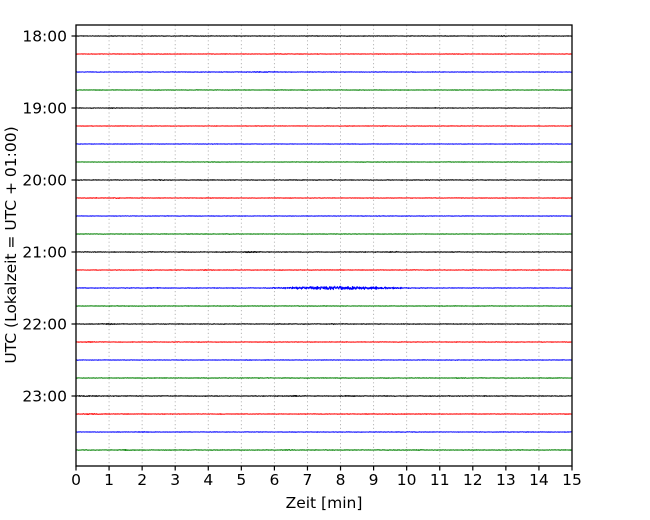 The width and height of the screenshot is (650, 520). What do you see at coordinates (44, 181) in the screenshot?
I see `y-tick-label: 20:00` at bounding box center [44, 181].